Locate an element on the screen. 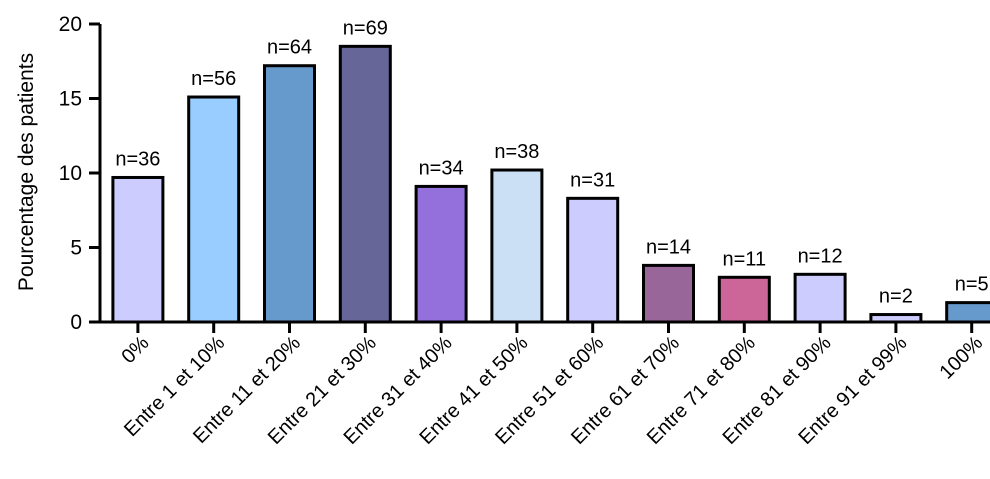  bar-data-label: n=12 is located at coordinates (820, 256).